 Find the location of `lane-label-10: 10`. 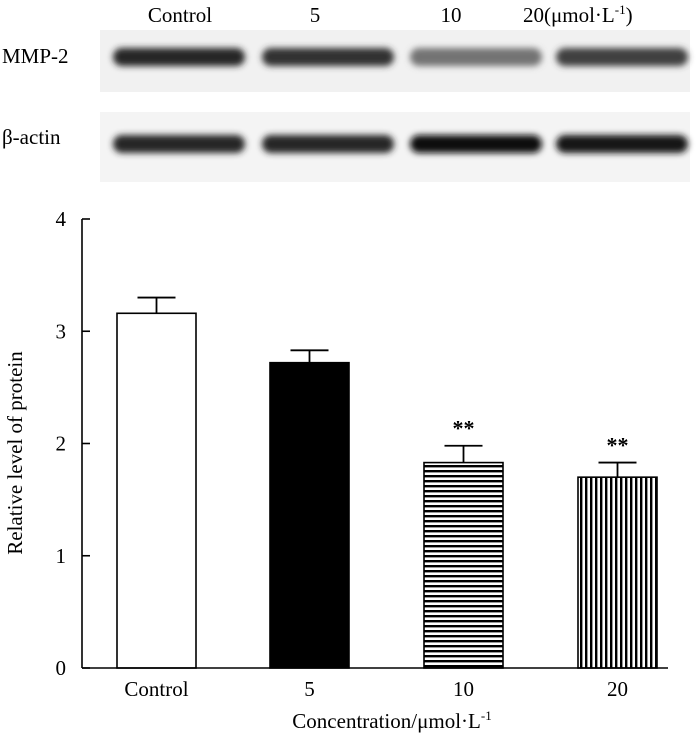

lane-label-10: 10 is located at coordinates (451, 15).